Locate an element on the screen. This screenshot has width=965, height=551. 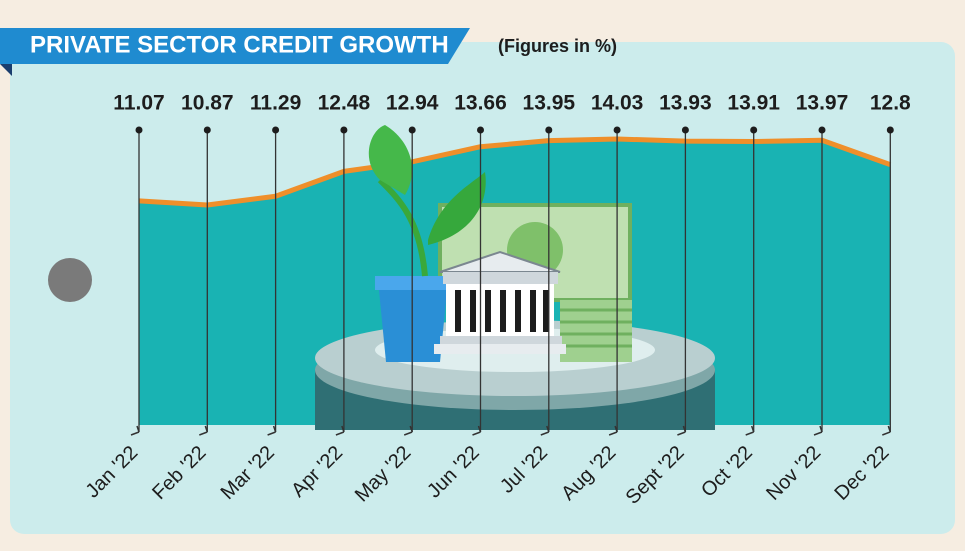
value-label: 13.91 is located at coordinates (753, 103).